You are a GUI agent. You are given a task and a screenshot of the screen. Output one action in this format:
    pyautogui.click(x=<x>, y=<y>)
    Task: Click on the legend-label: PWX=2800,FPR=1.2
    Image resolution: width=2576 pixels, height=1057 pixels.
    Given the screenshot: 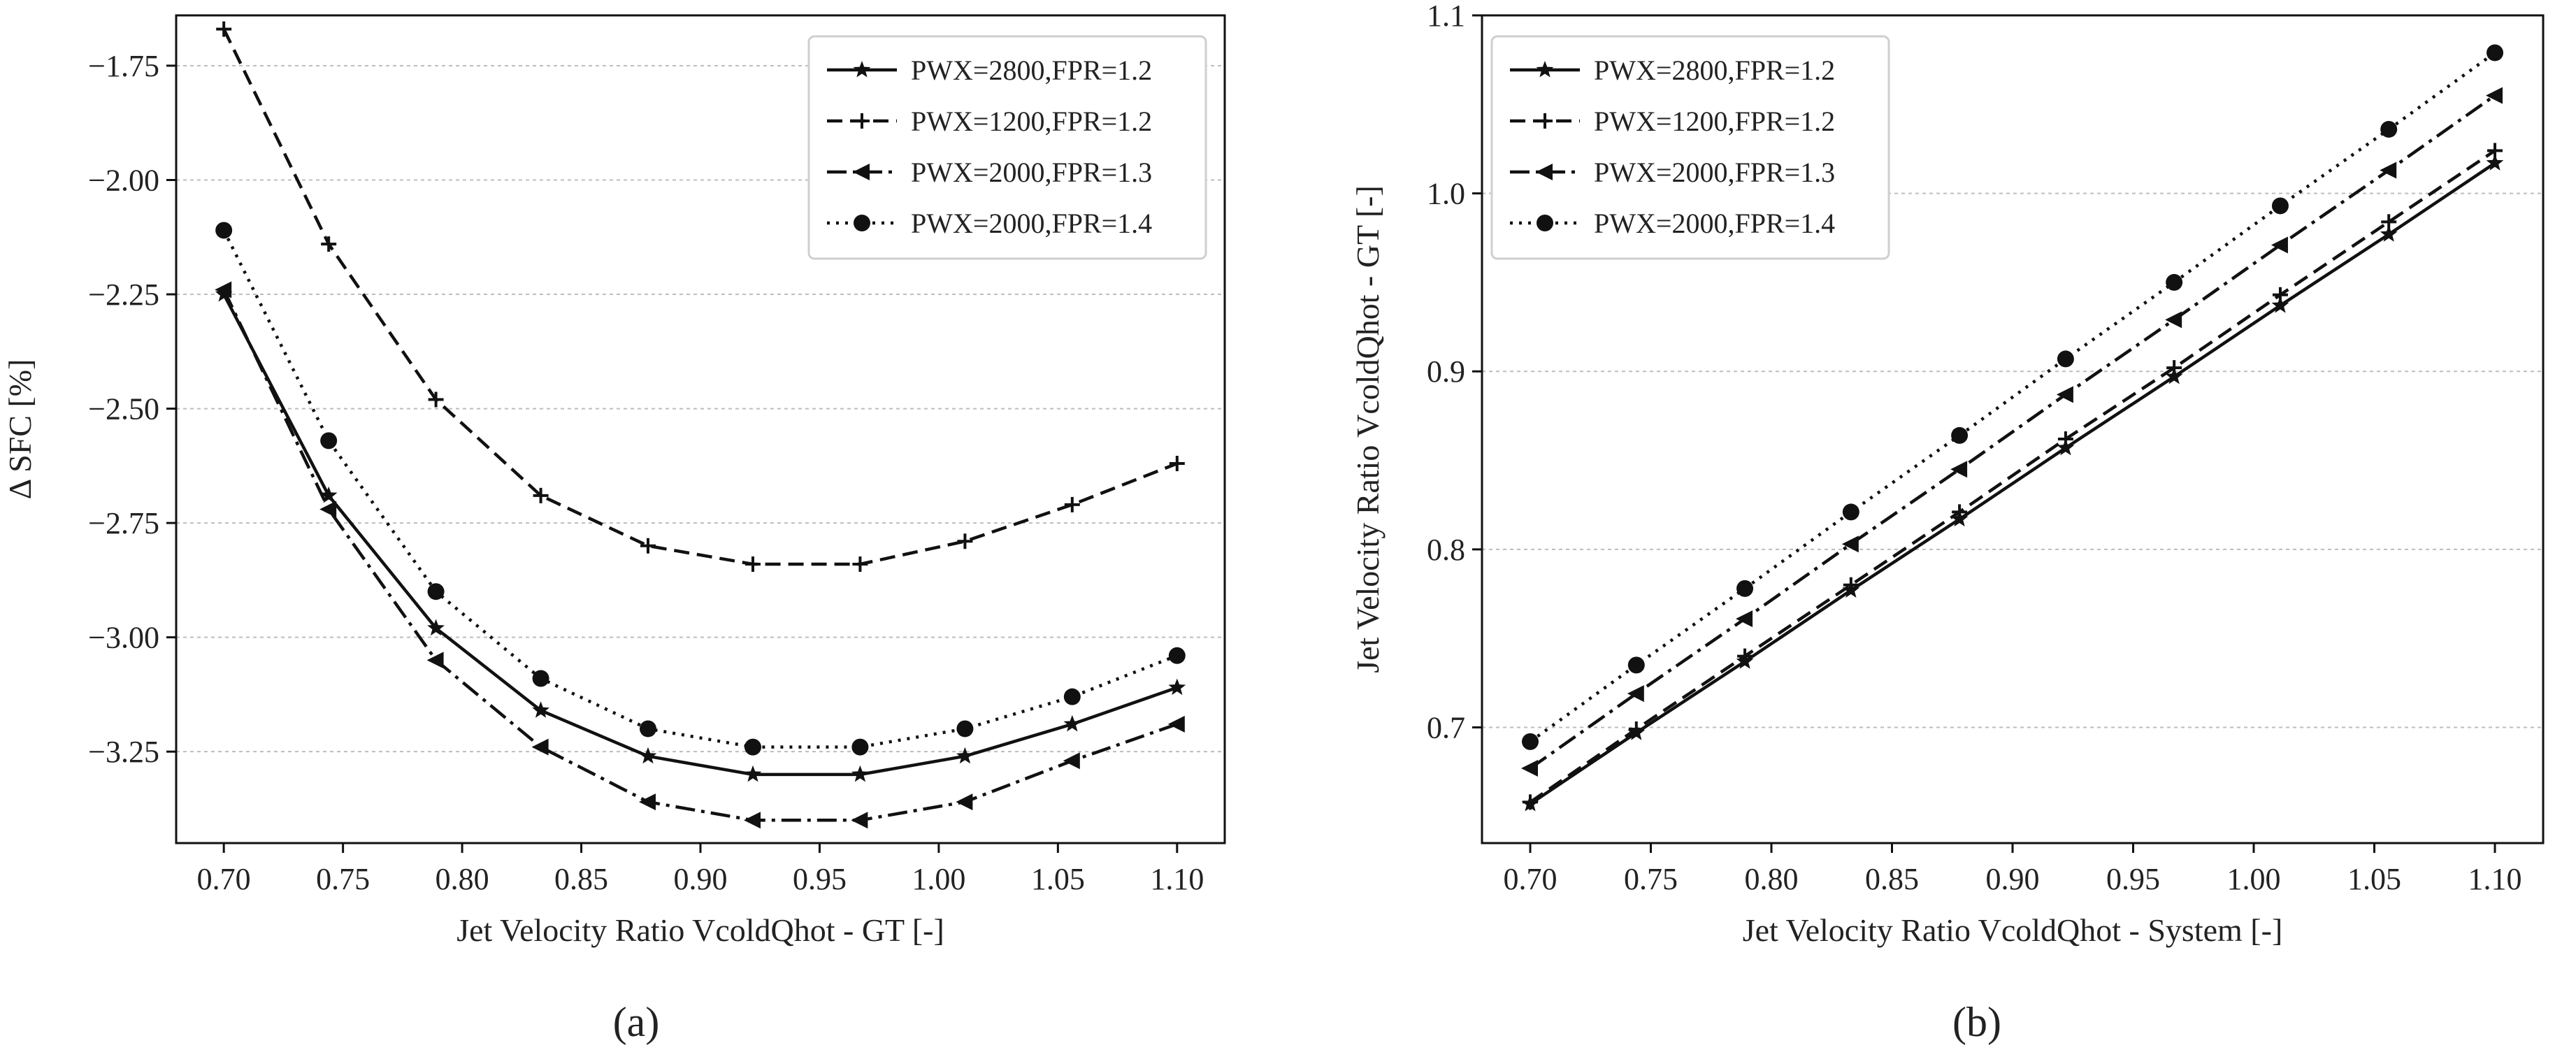 What is the action you would take?
    pyautogui.click(x=1031, y=70)
    